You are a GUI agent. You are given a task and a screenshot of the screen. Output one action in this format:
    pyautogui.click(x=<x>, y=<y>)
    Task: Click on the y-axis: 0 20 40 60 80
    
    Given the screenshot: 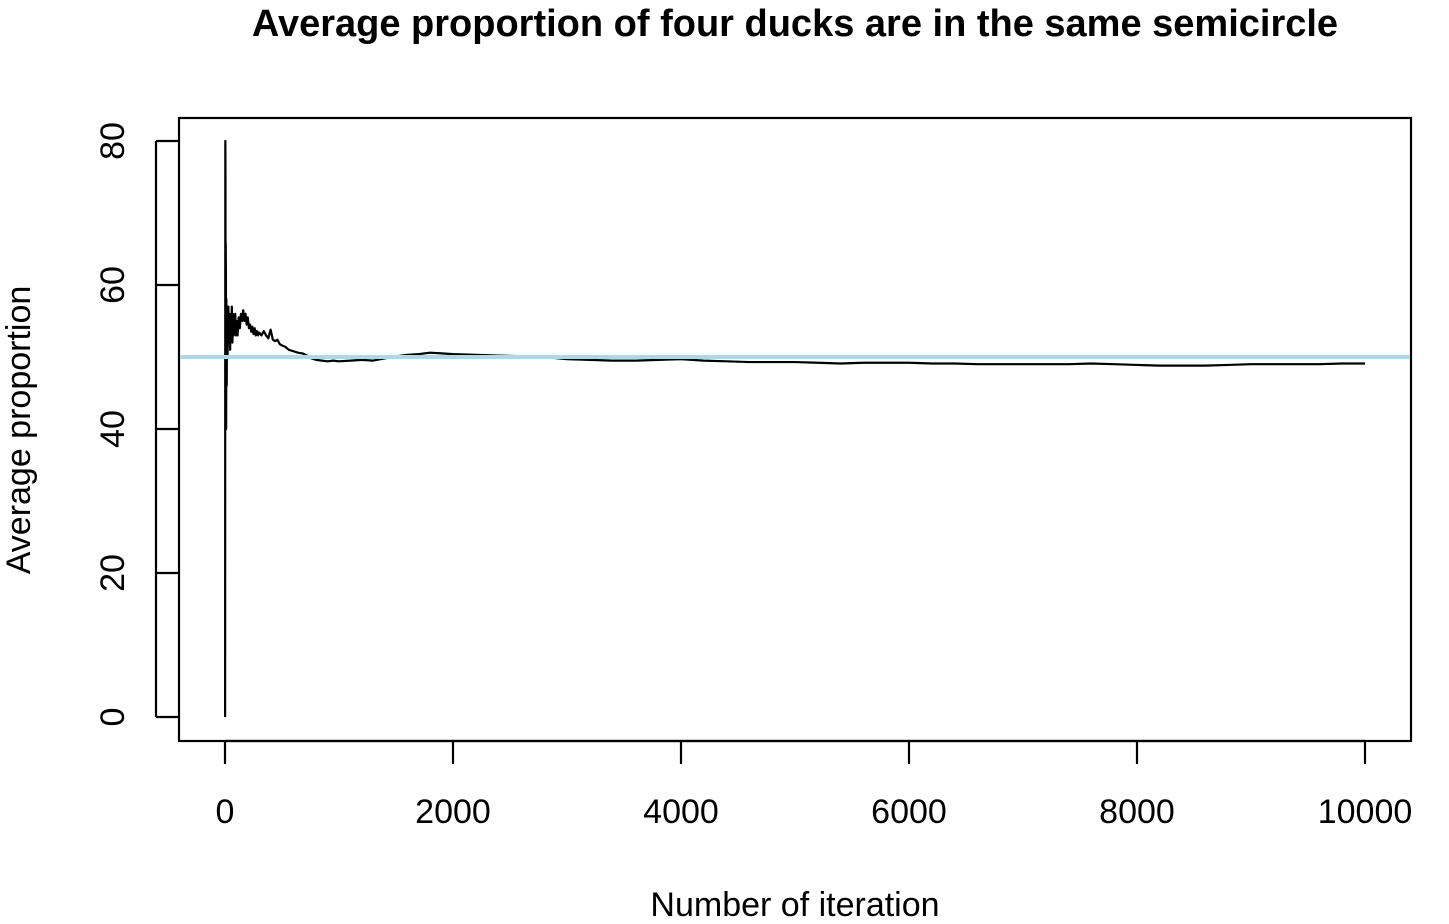 What is the action you would take?
    pyautogui.click(x=136, y=424)
    